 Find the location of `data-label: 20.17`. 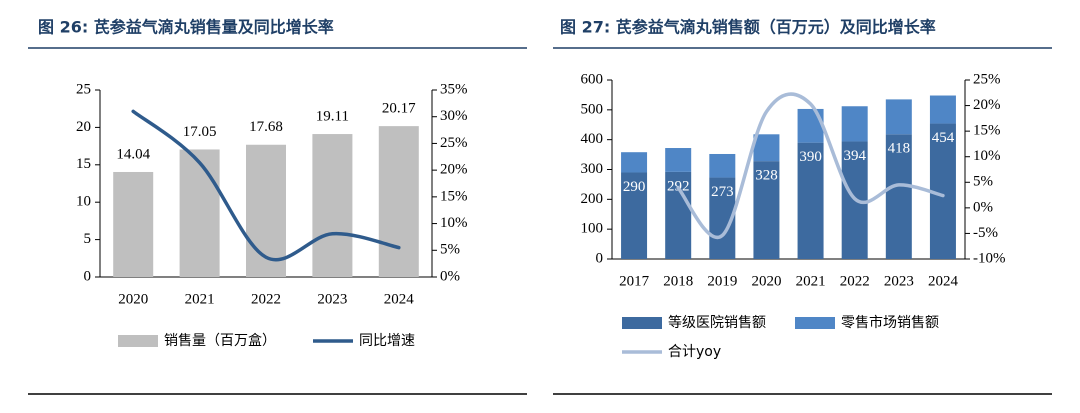

data-label: 20.17 is located at coordinates (399, 109).